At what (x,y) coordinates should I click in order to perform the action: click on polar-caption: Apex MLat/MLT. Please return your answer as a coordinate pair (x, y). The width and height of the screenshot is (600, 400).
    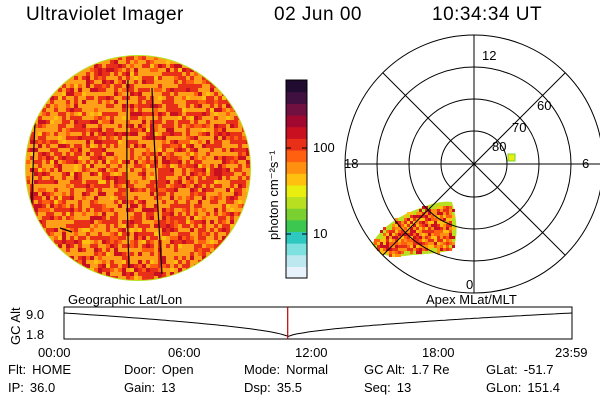
    Looking at the image, I should click on (471, 299).